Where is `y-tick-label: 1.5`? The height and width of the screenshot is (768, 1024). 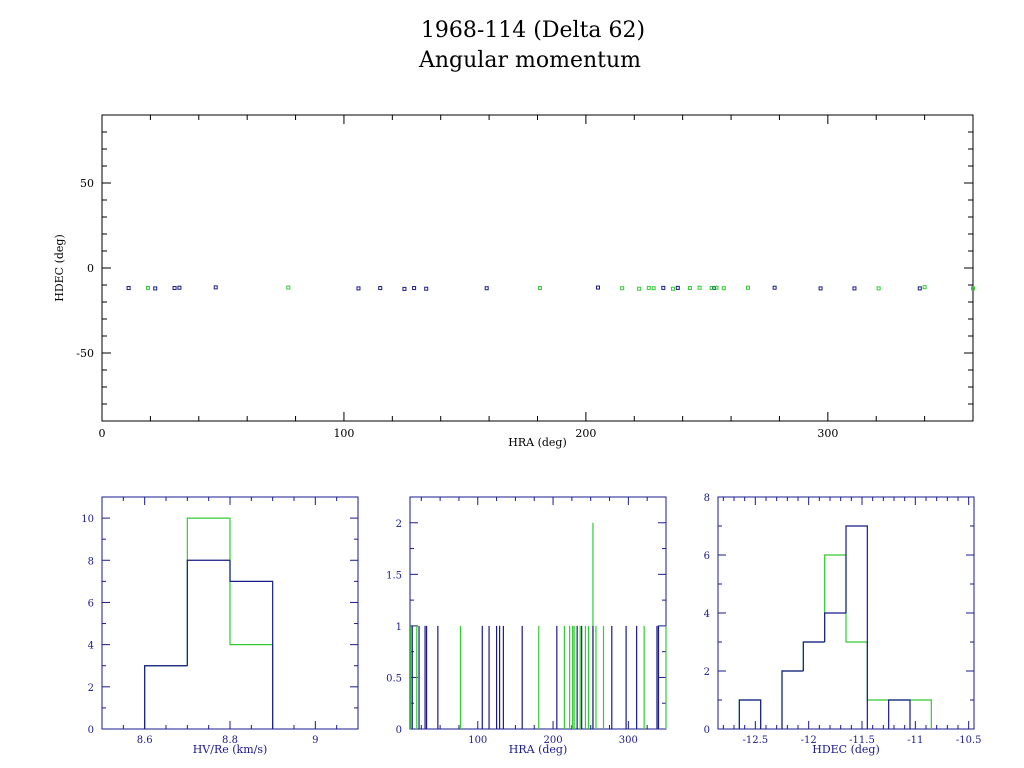 y-tick-label: 1.5 is located at coordinates (394, 575).